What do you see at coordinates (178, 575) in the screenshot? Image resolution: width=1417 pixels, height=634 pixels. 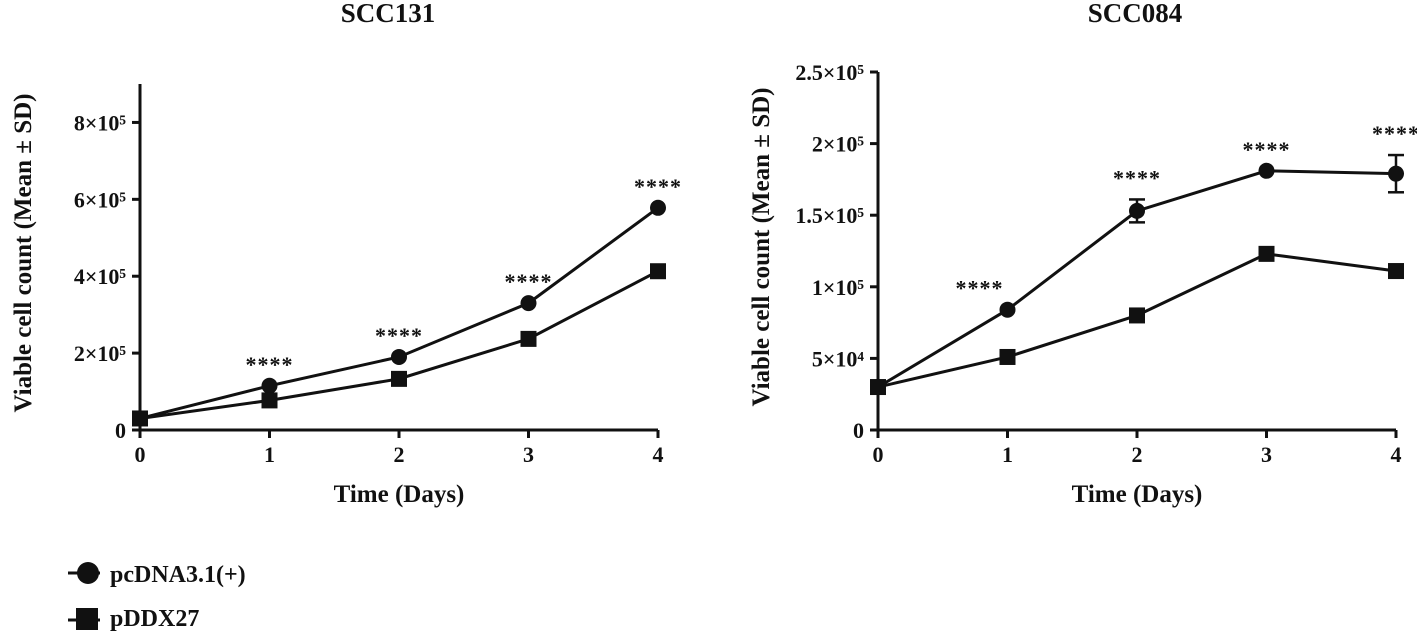 I see `legend-label-pcdna: pcDNA3.1(+)` at bounding box center [178, 575].